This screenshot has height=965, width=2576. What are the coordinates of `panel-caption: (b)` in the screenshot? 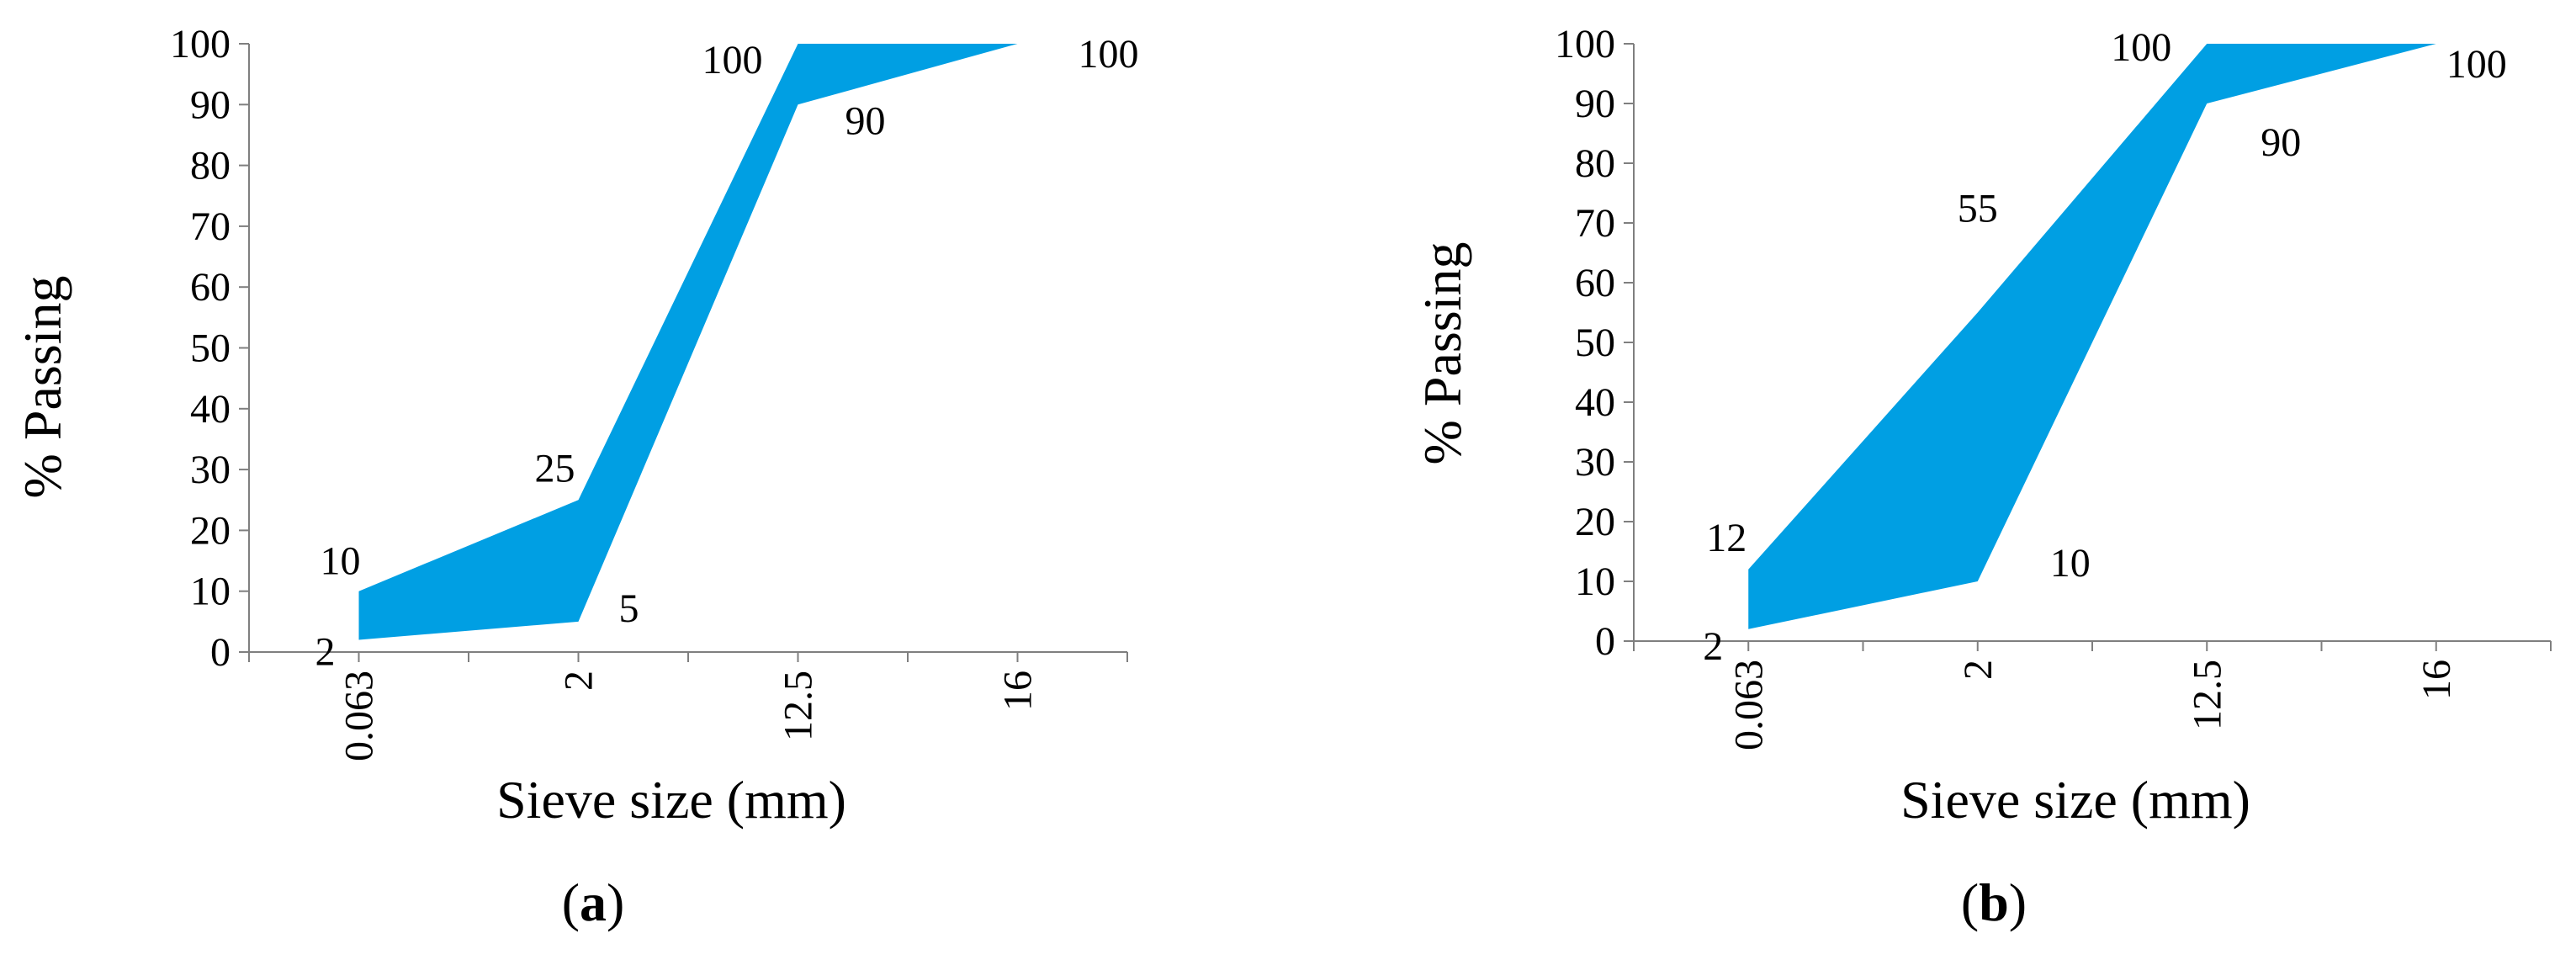 It's located at (1994, 902).